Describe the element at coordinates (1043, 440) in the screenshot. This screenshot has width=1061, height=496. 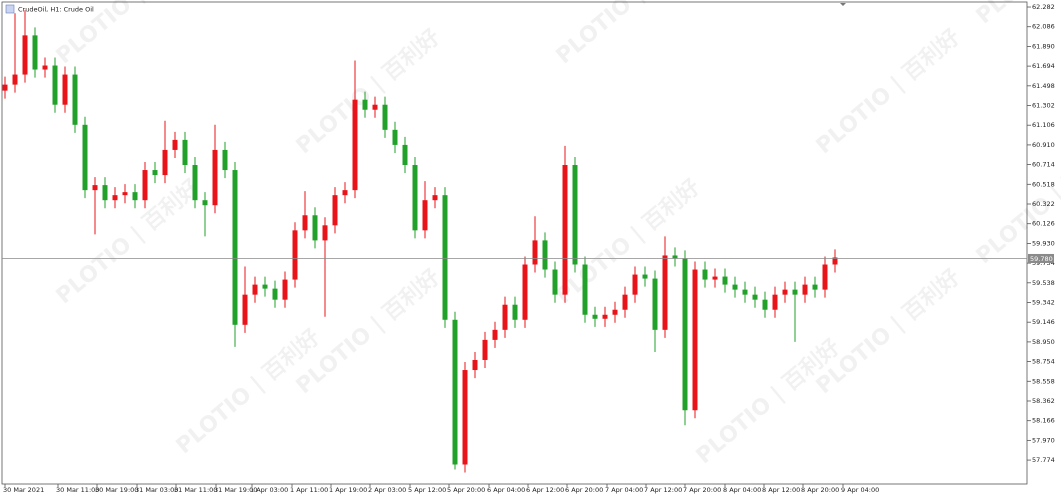
I see `y-tick-label: 57.970` at that location.